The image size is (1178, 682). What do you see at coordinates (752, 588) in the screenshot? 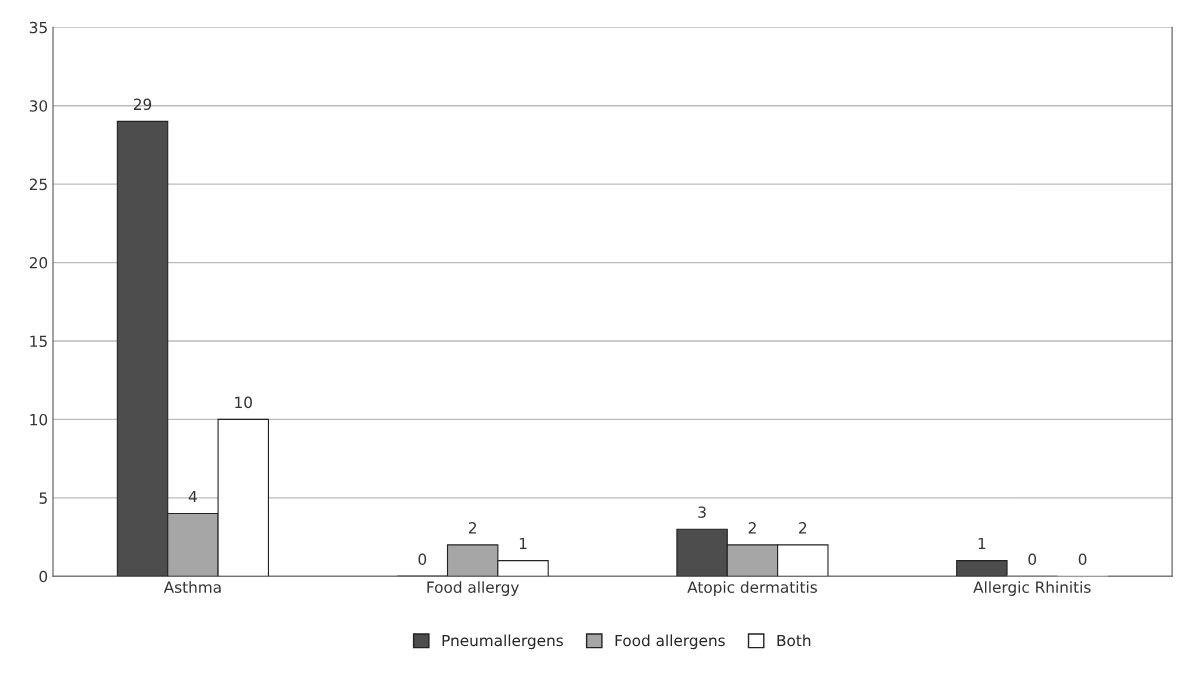
I see `x-tick-label: Atopic dermatitis` at bounding box center [752, 588].